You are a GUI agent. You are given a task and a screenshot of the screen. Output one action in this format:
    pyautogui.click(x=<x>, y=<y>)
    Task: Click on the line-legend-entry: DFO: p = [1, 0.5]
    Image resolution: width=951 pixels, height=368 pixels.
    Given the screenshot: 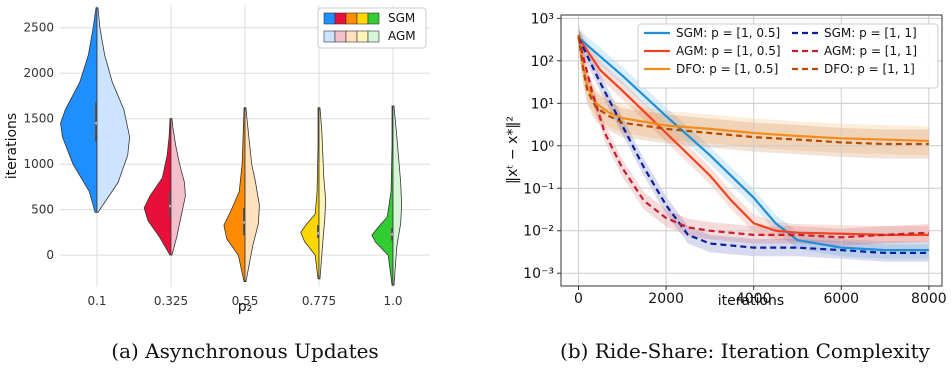 What is the action you would take?
    pyautogui.click(x=727, y=69)
    